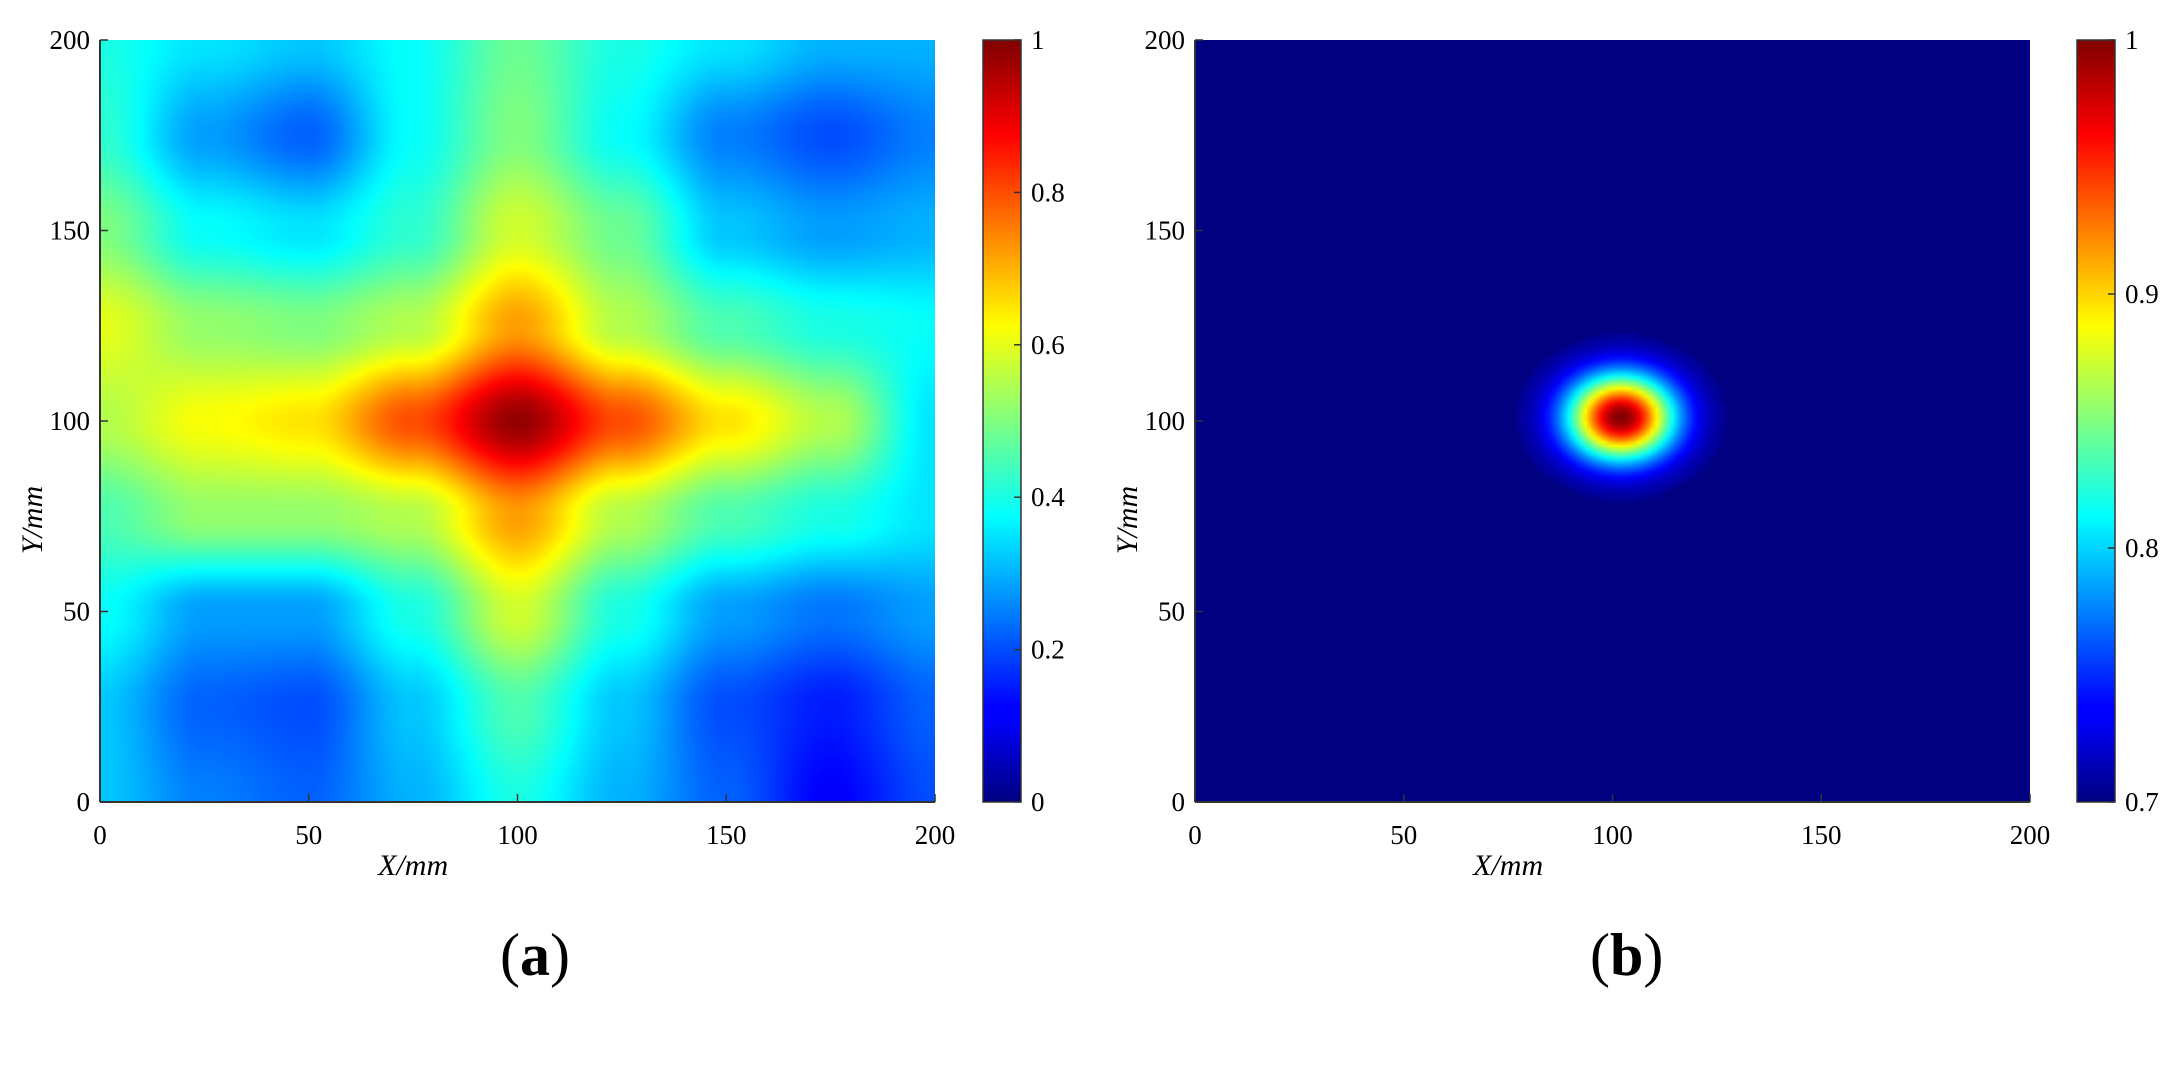  I want to click on caption-b: (b), so click(1627, 955).